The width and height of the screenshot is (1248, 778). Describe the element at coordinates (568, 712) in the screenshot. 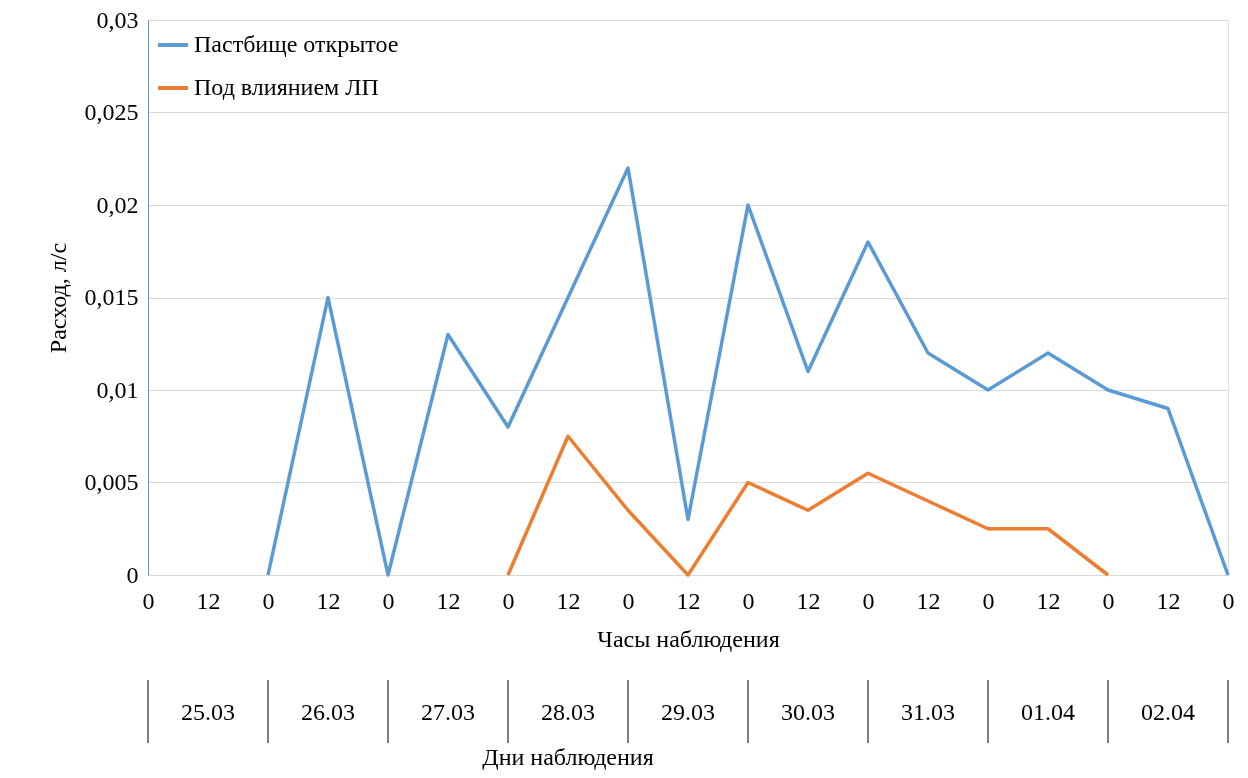

I see `text: 28.03` at that location.